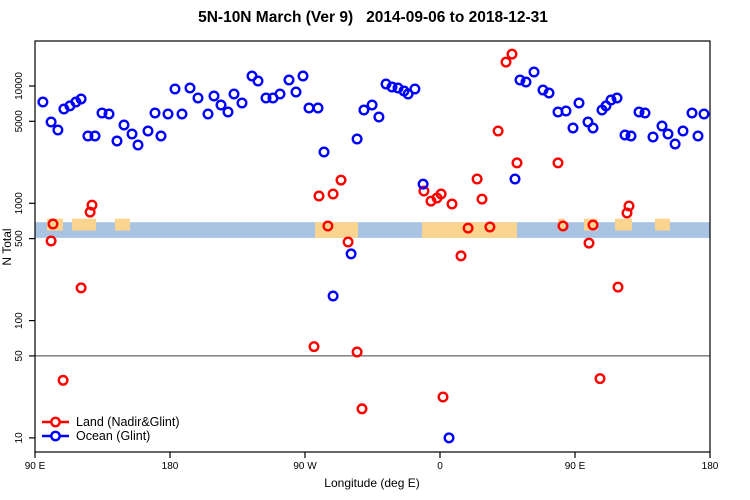  What do you see at coordinates (19, 86) in the screenshot?
I see `y-tick-label: 10000` at bounding box center [19, 86].